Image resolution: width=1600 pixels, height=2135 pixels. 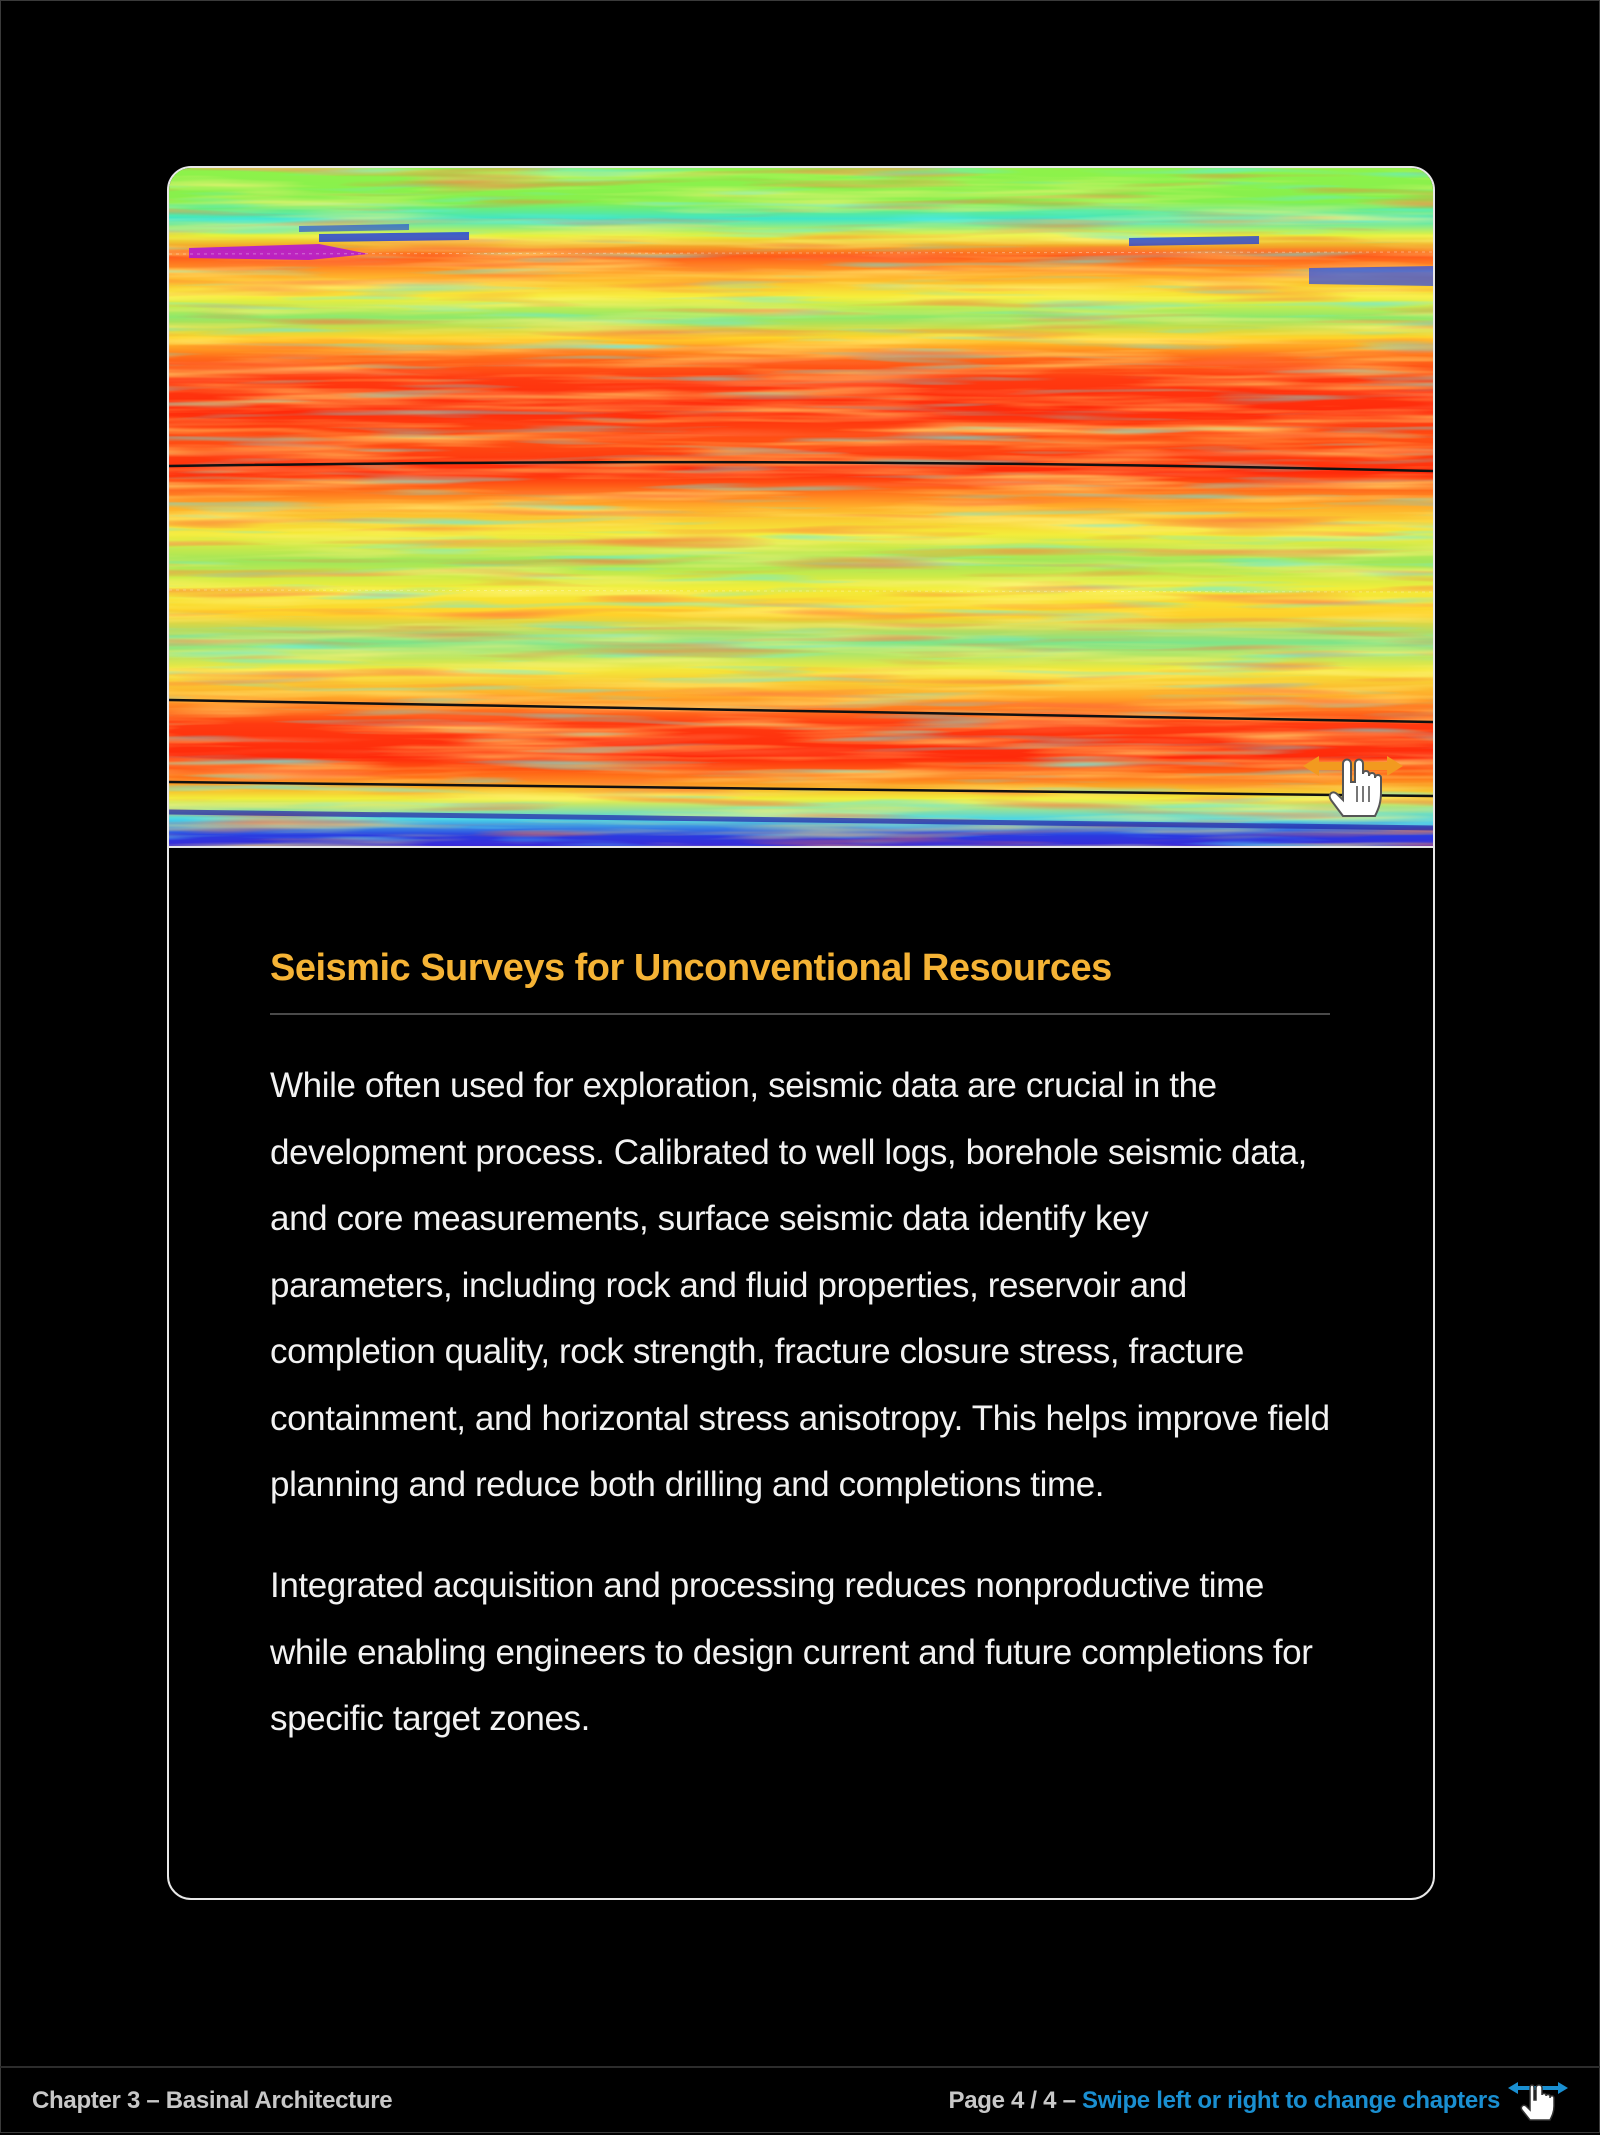 What do you see at coordinates (1015, 2100) in the screenshot?
I see `page-number: Page 4 / 4 –` at bounding box center [1015, 2100].